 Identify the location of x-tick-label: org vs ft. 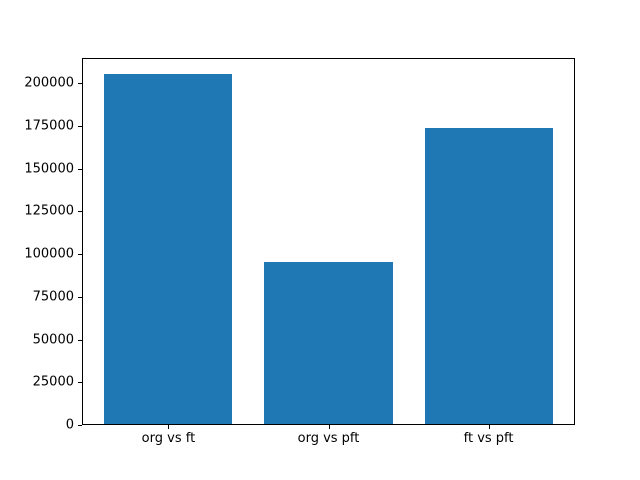
(168, 438).